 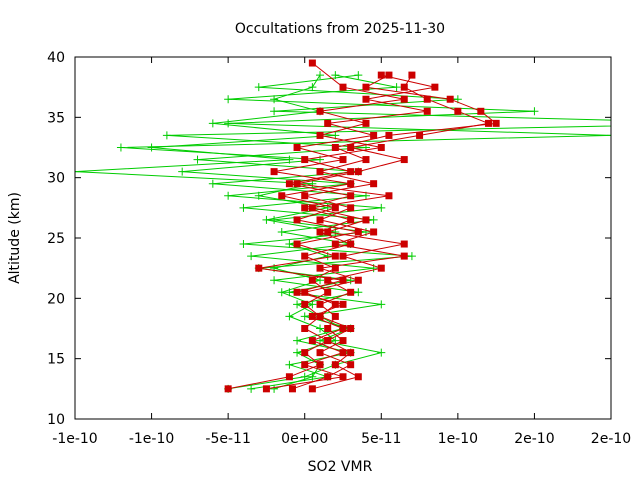 What do you see at coordinates (15, 238) in the screenshot?
I see `y-axis-label: Altitude (km)` at bounding box center [15, 238].